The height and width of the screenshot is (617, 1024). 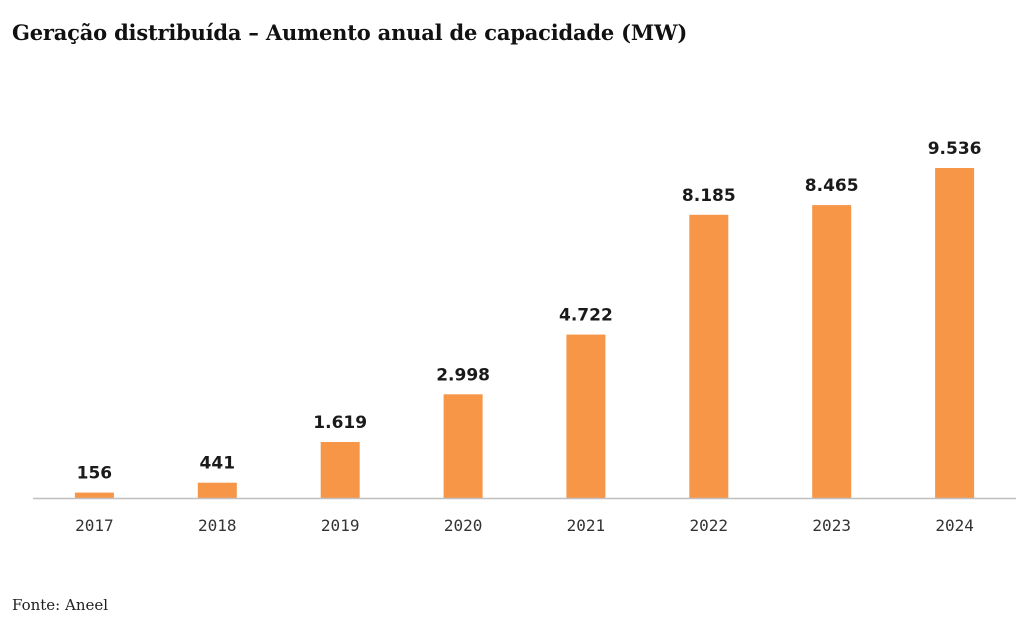 What do you see at coordinates (95, 474) in the screenshot?
I see `data-label-2017: 156` at bounding box center [95, 474].